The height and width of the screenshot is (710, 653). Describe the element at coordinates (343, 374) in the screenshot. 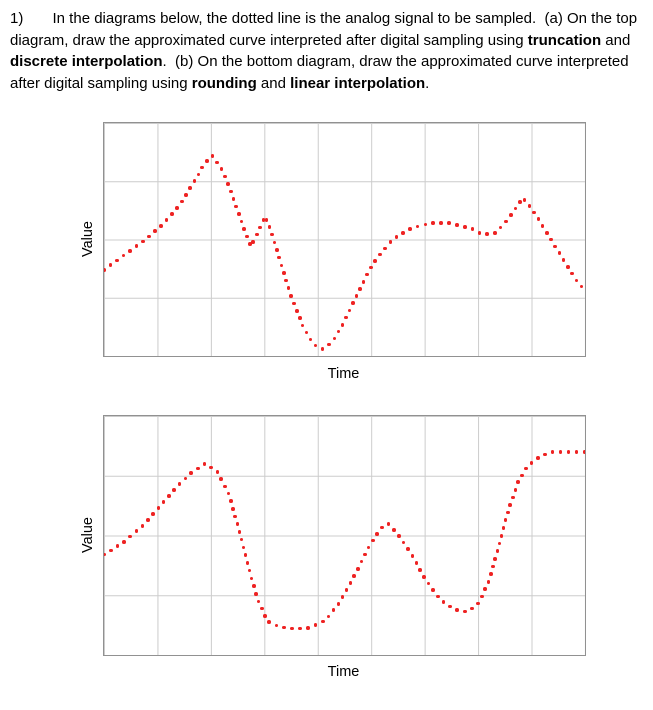

I see `x-axis-label-top: Time` at that location.